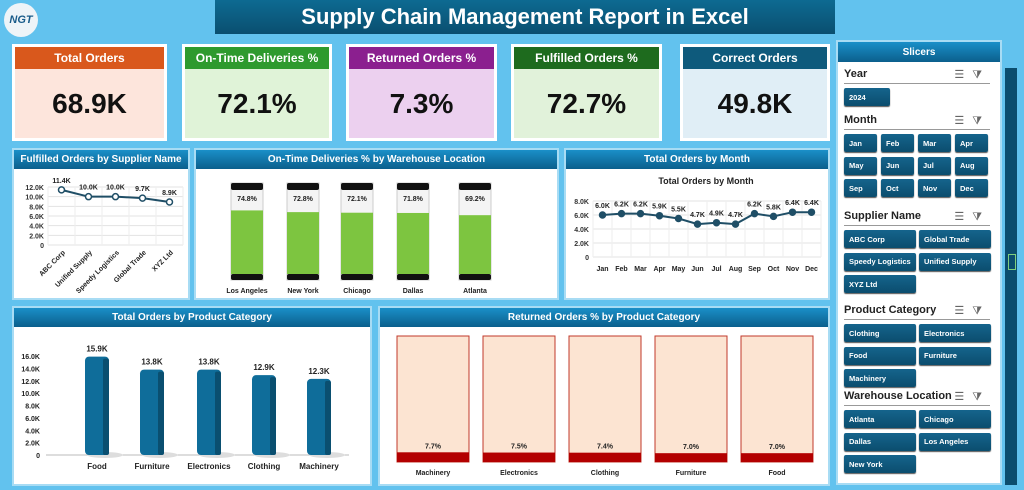 This screenshot has height=490, width=1024. Describe the element at coordinates (61, 181) in the screenshot. I see `data-label: 11.4K` at that location.